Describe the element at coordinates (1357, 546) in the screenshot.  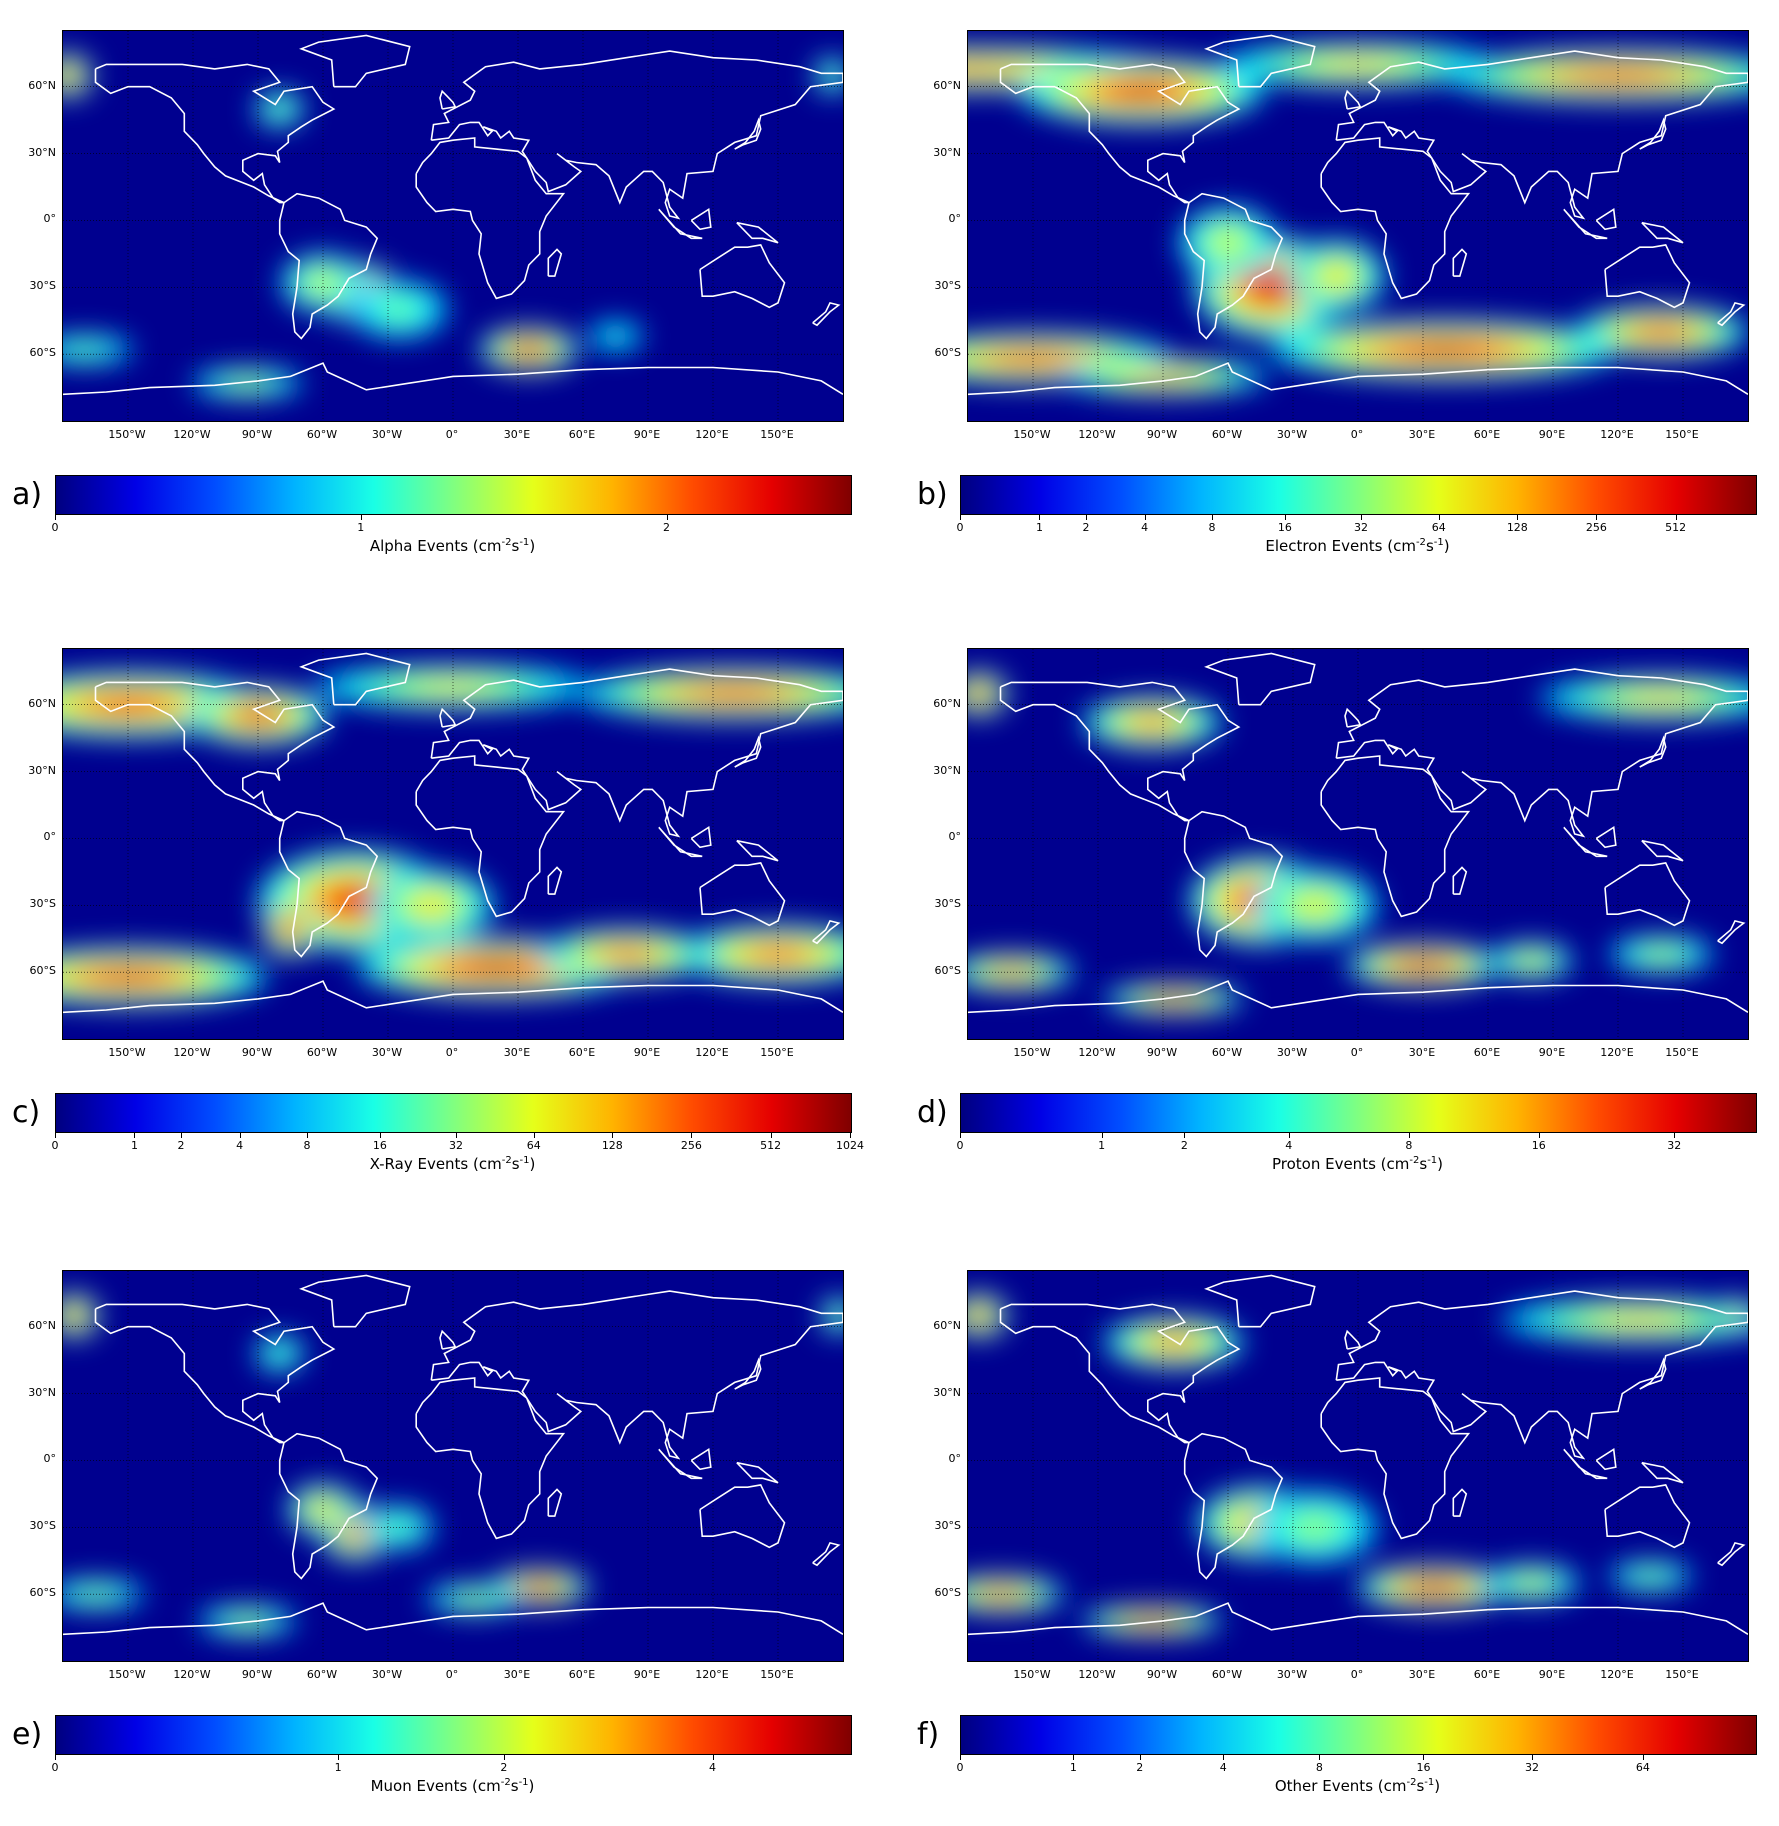
I see `colorbar-title: Electron Events (cm-2s-1)` at that location.